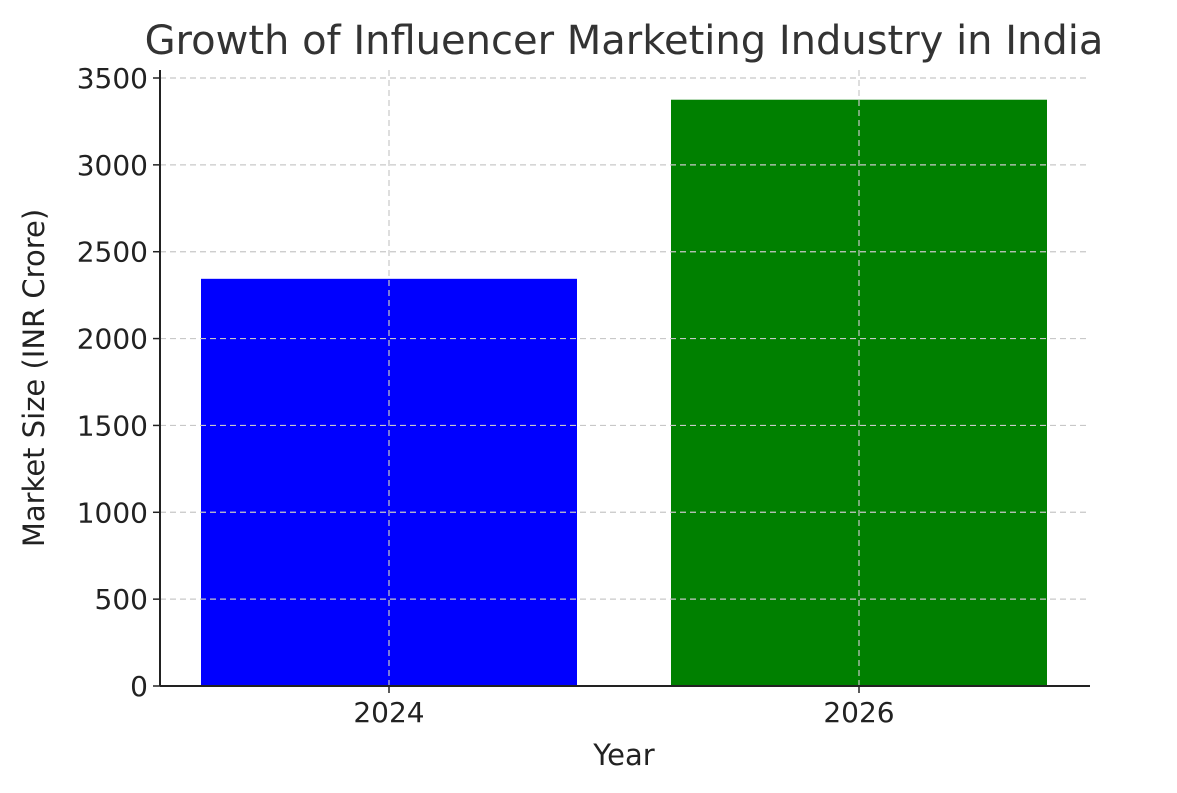 The image size is (1177, 793). What do you see at coordinates (112, 425) in the screenshot?
I see `y-tick-label: 1500` at bounding box center [112, 425].